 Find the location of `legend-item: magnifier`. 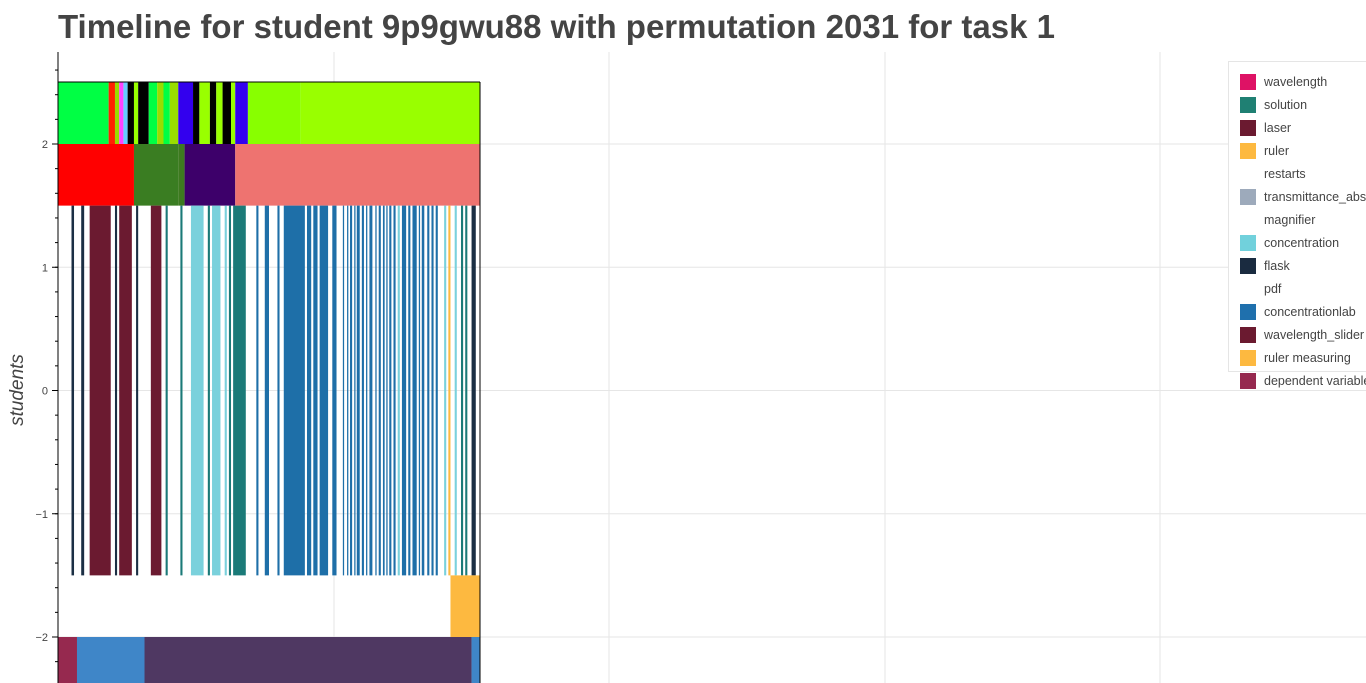

legend-item: magnifier is located at coordinates (1277, 220).